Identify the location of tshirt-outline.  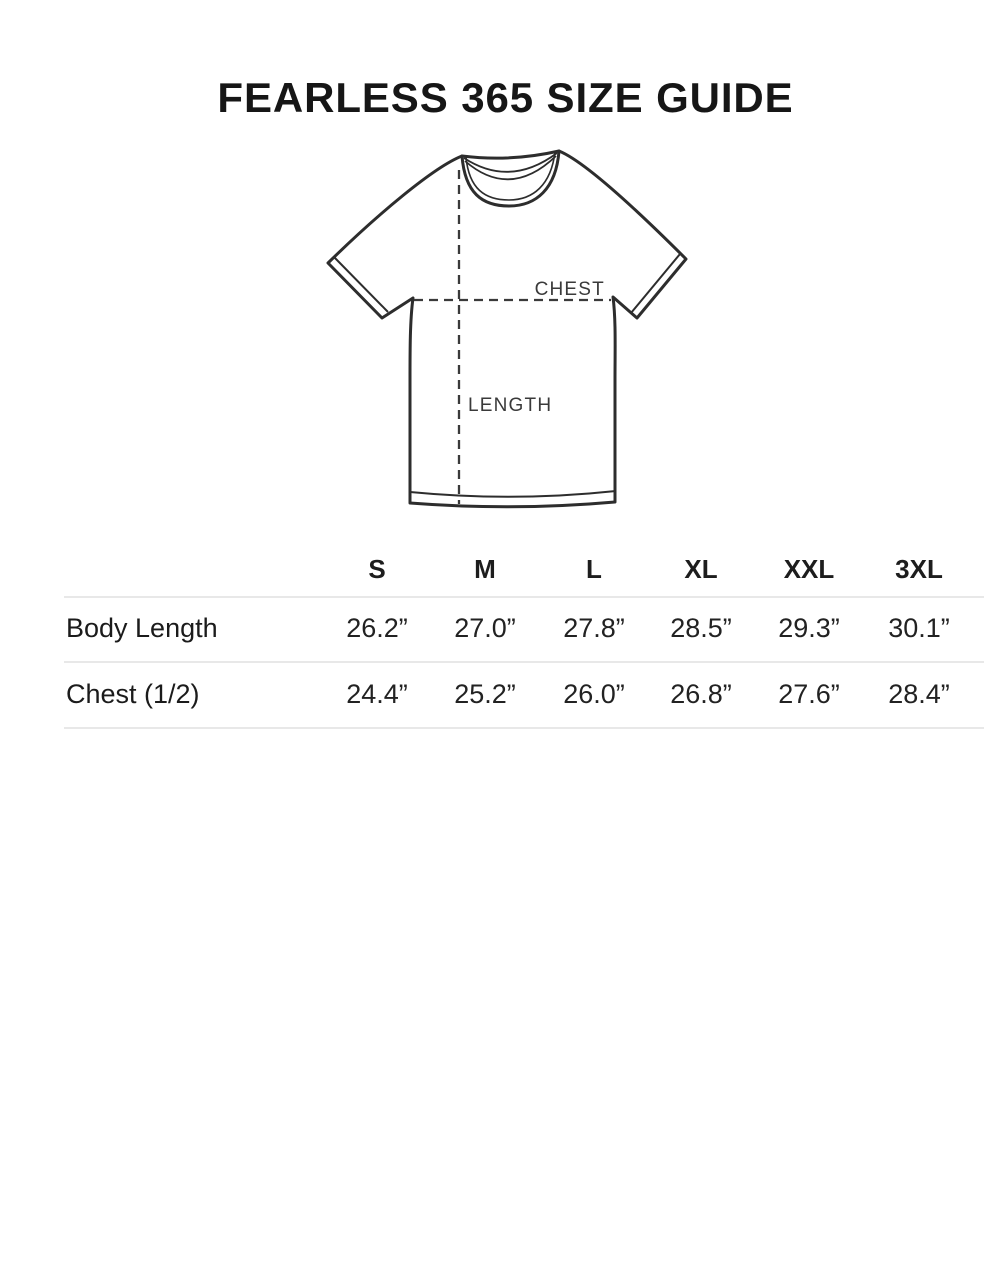
(507, 329).